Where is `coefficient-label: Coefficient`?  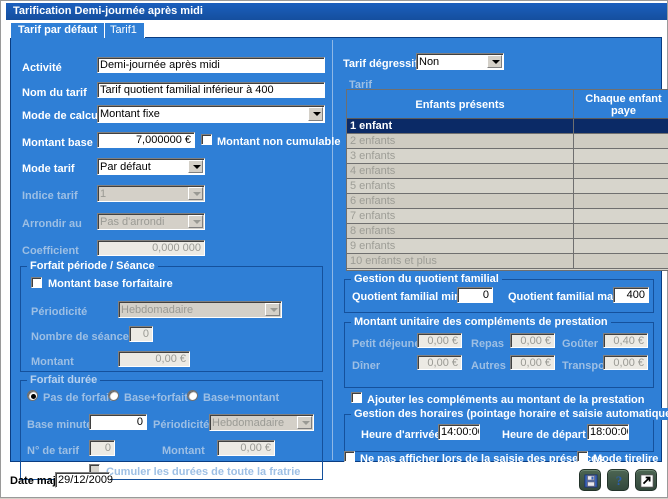
coefficient-label: Coefficient is located at coordinates (50, 251).